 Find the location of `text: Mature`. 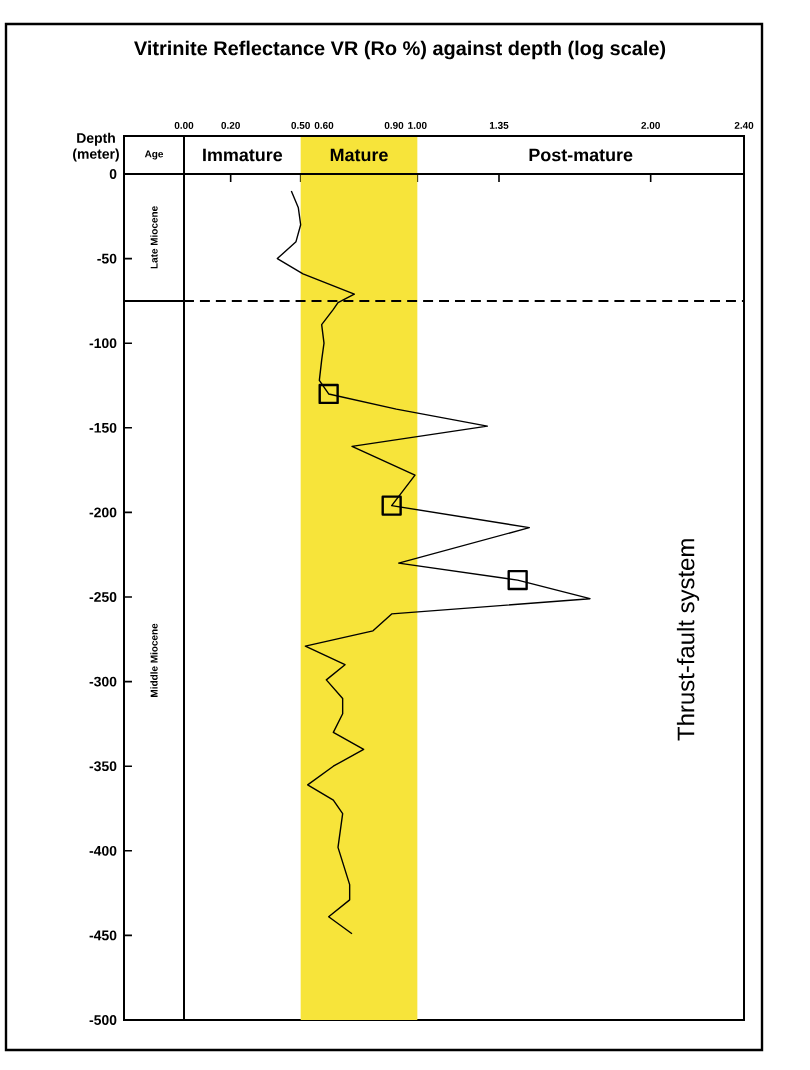

text: Mature is located at coordinates (359, 155).